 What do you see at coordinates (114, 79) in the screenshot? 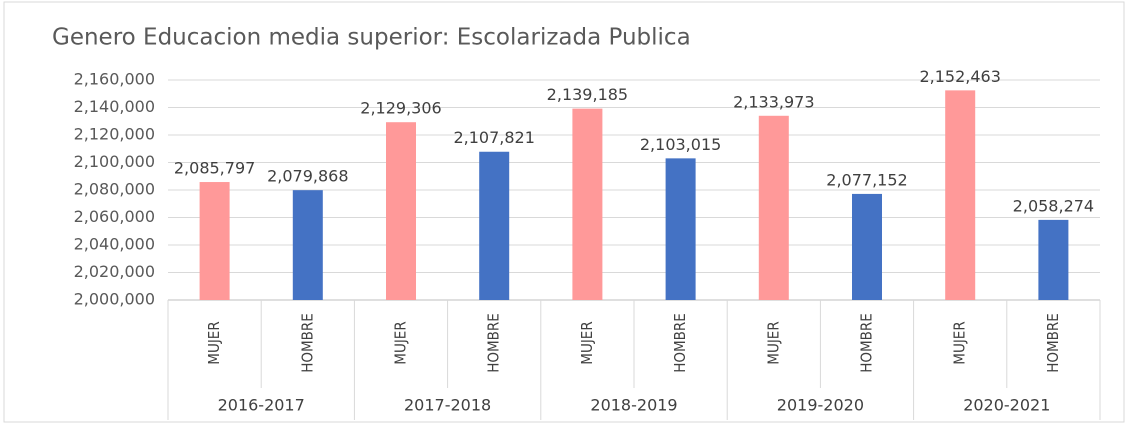
I see `y-tick-label: 2,160,000` at bounding box center [114, 79].